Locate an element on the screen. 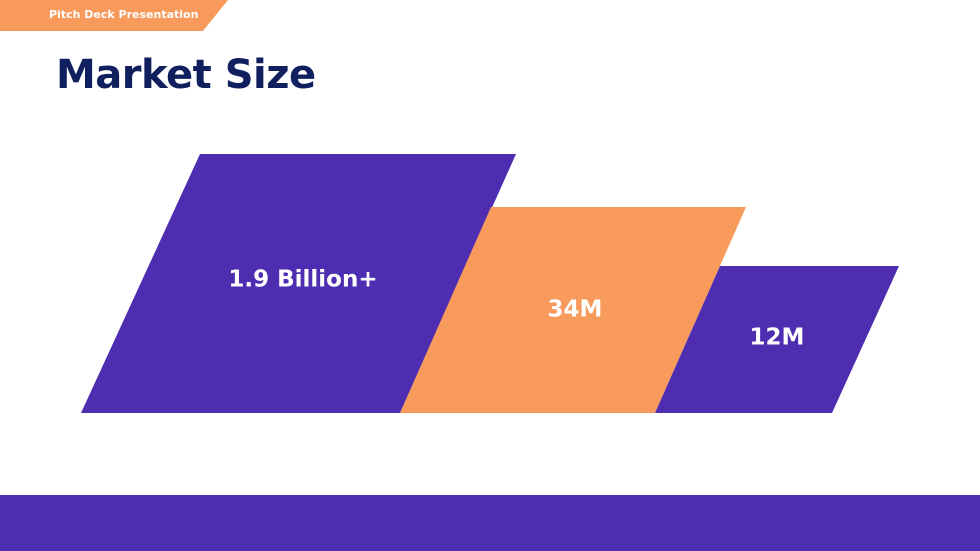 The image size is (980, 551). segment-sam-label: 34M is located at coordinates (575, 310).